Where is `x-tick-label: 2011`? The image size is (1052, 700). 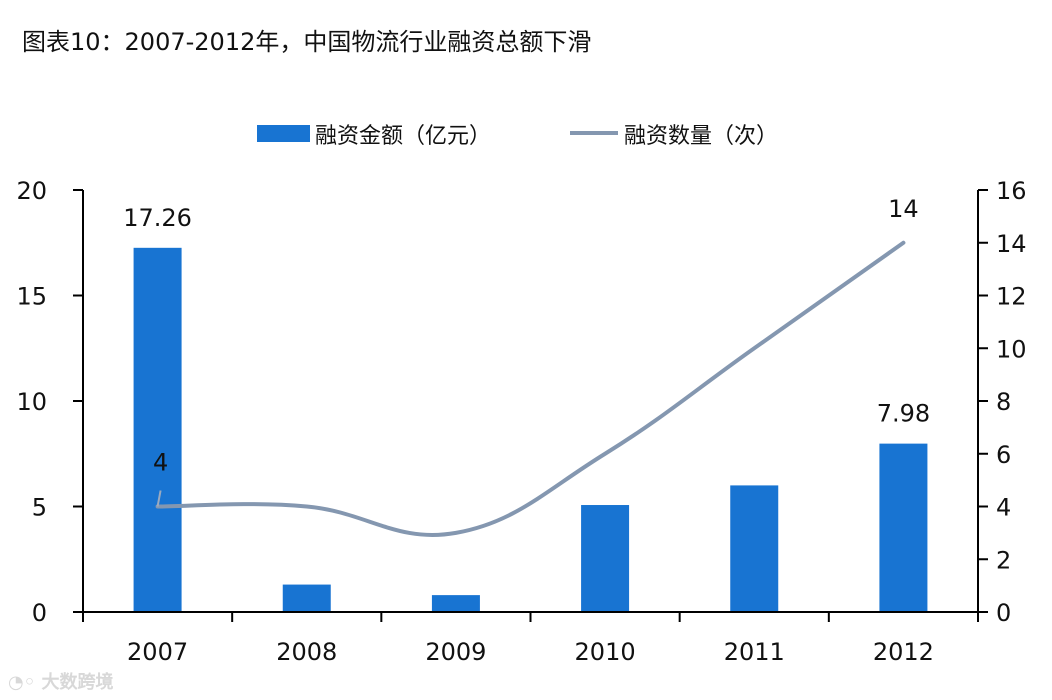
x-tick-label: 2011 is located at coordinates (754, 652).